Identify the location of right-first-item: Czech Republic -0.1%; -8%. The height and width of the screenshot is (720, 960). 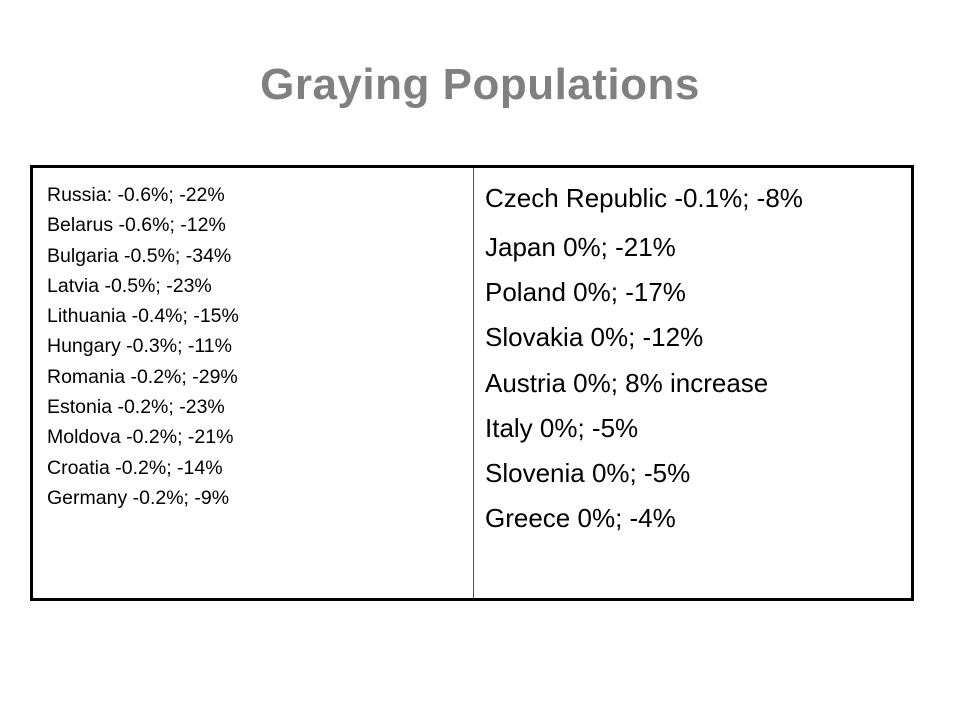
(644, 198).